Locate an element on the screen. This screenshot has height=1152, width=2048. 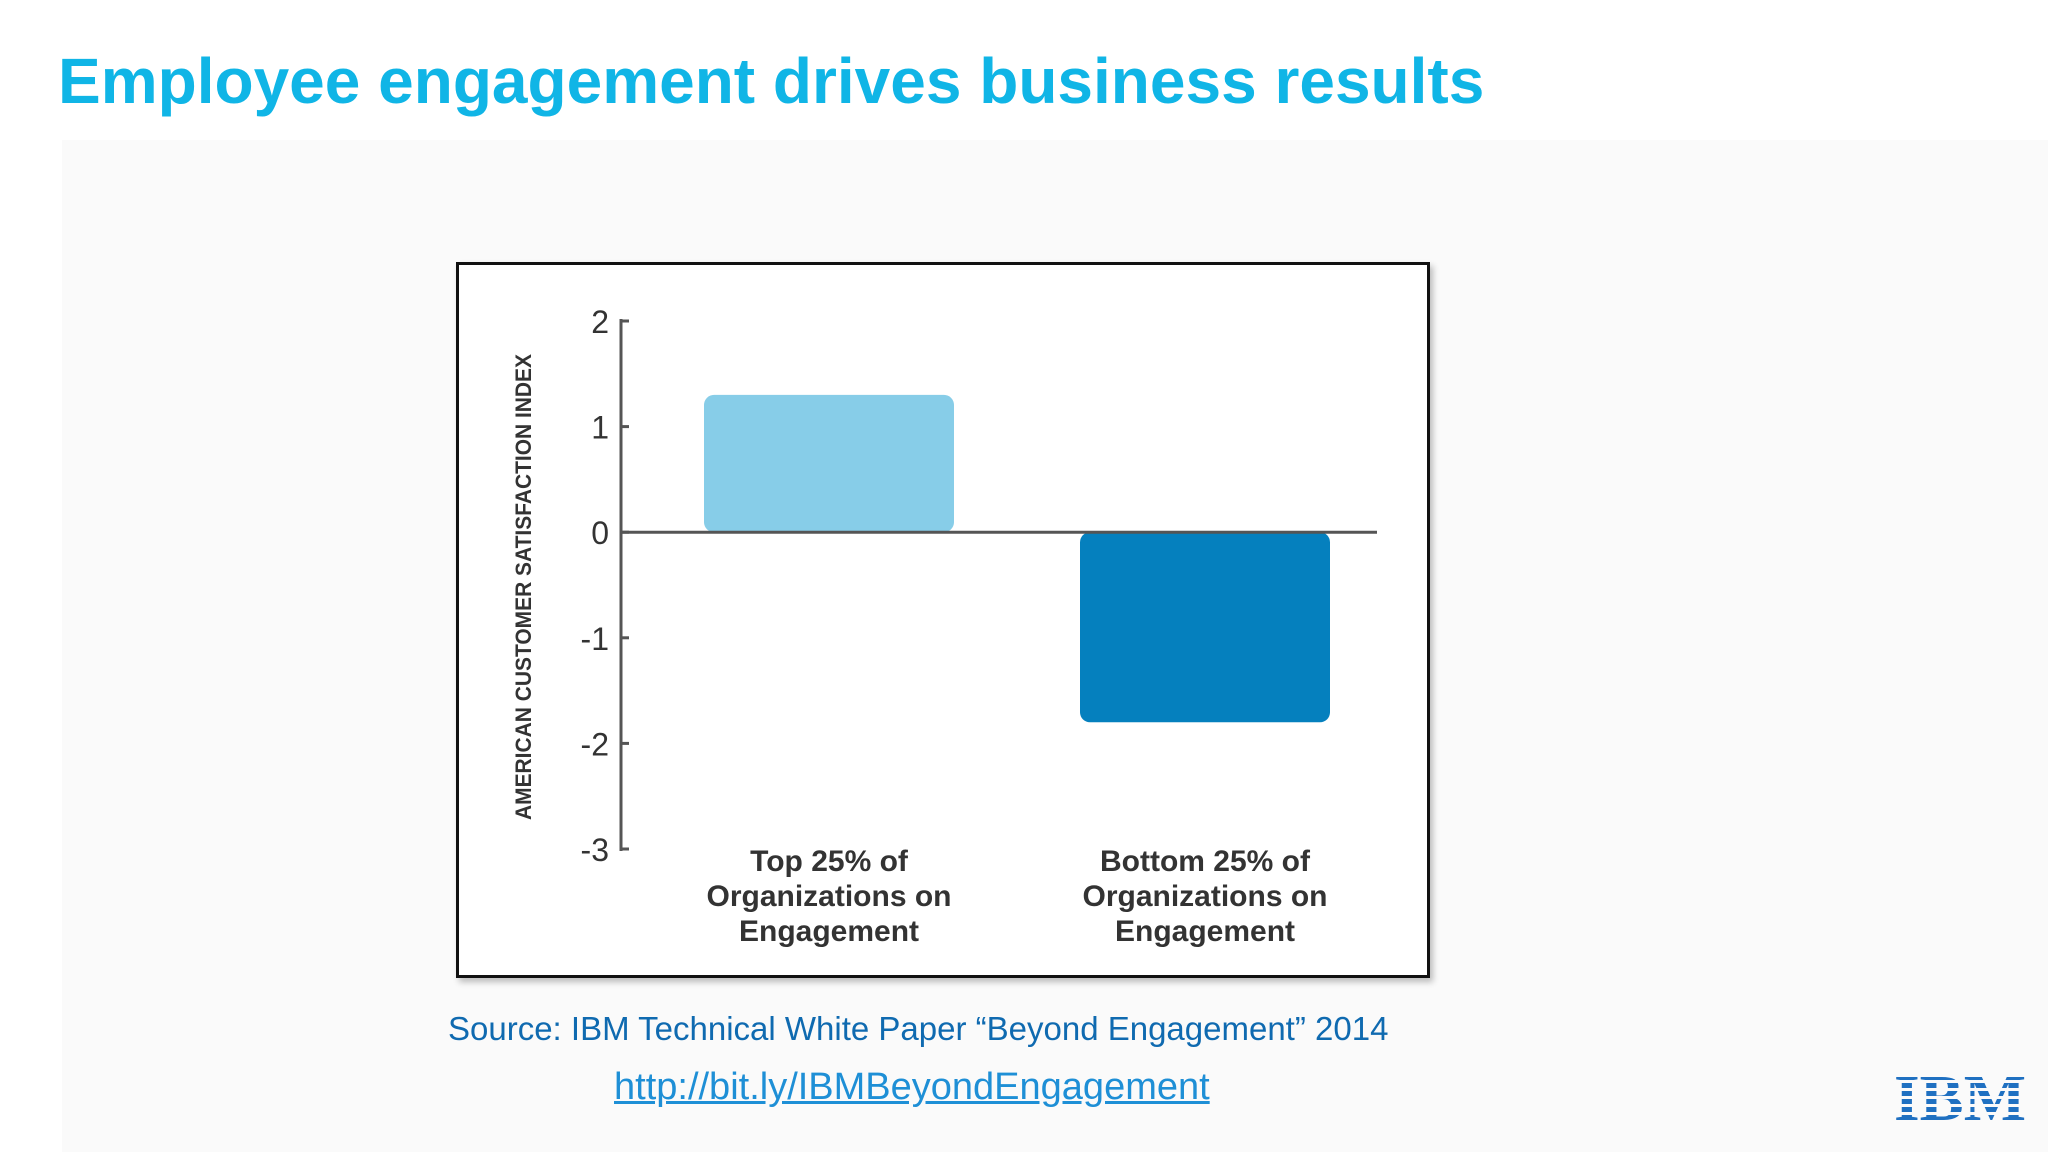
category-label-0-line-2: Engagement is located at coordinates (829, 931).